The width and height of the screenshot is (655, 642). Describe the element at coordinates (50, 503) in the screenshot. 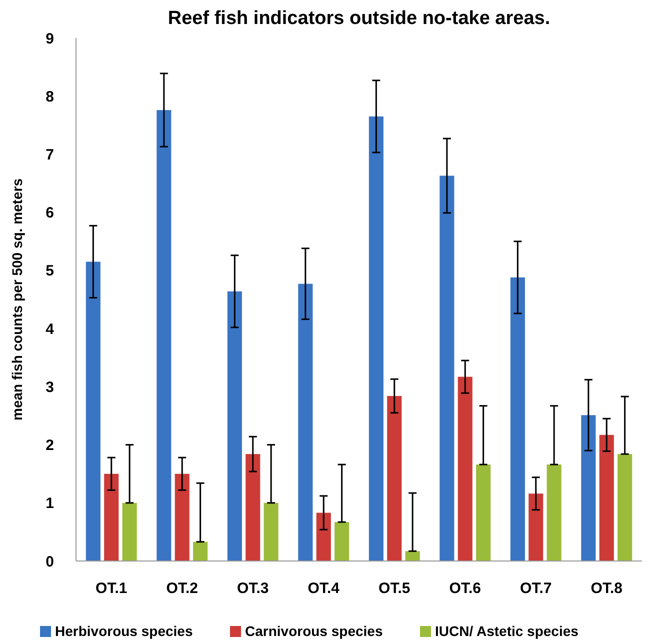

I see `y-tick-label: 1` at that location.